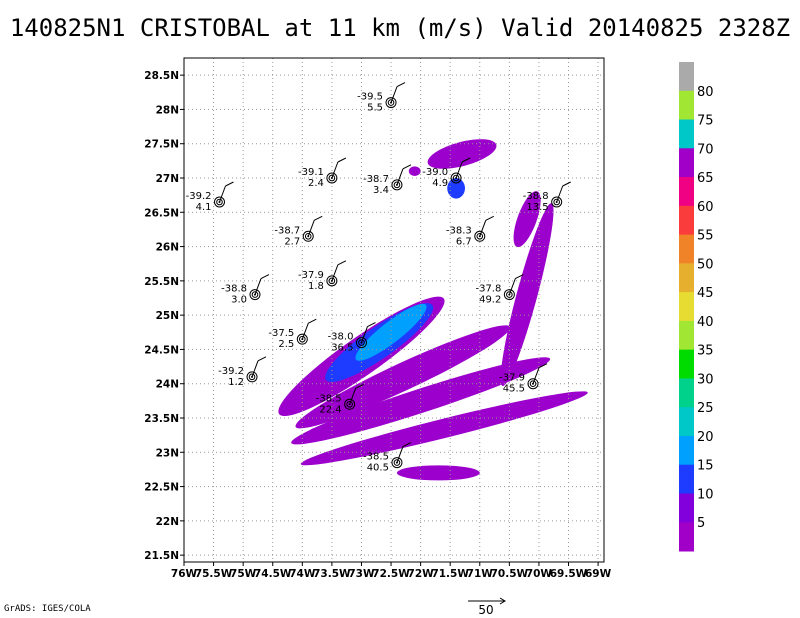 The height and width of the screenshot is (618, 800). Describe the element at coordinates (375, 108) in the screenshot. I see `station-wind-speed: 5.5` at that location.